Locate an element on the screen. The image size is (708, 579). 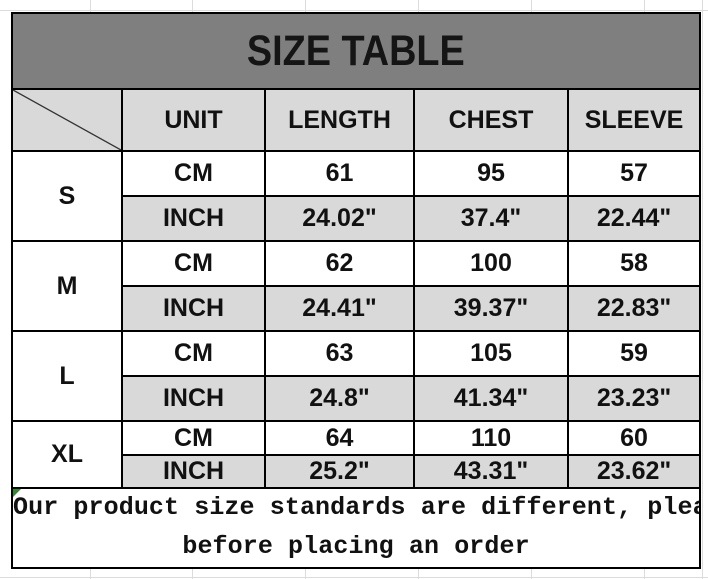
column-header-length: LENGTH is located at coordinates (339, 120).